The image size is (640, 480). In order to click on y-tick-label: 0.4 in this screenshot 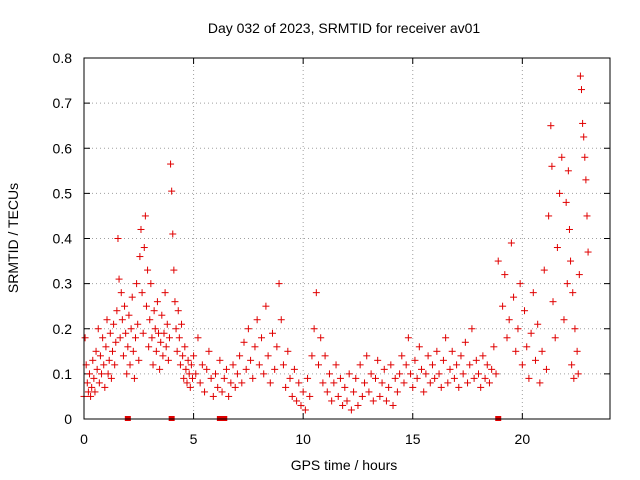, I will do `click(63, 239)`.